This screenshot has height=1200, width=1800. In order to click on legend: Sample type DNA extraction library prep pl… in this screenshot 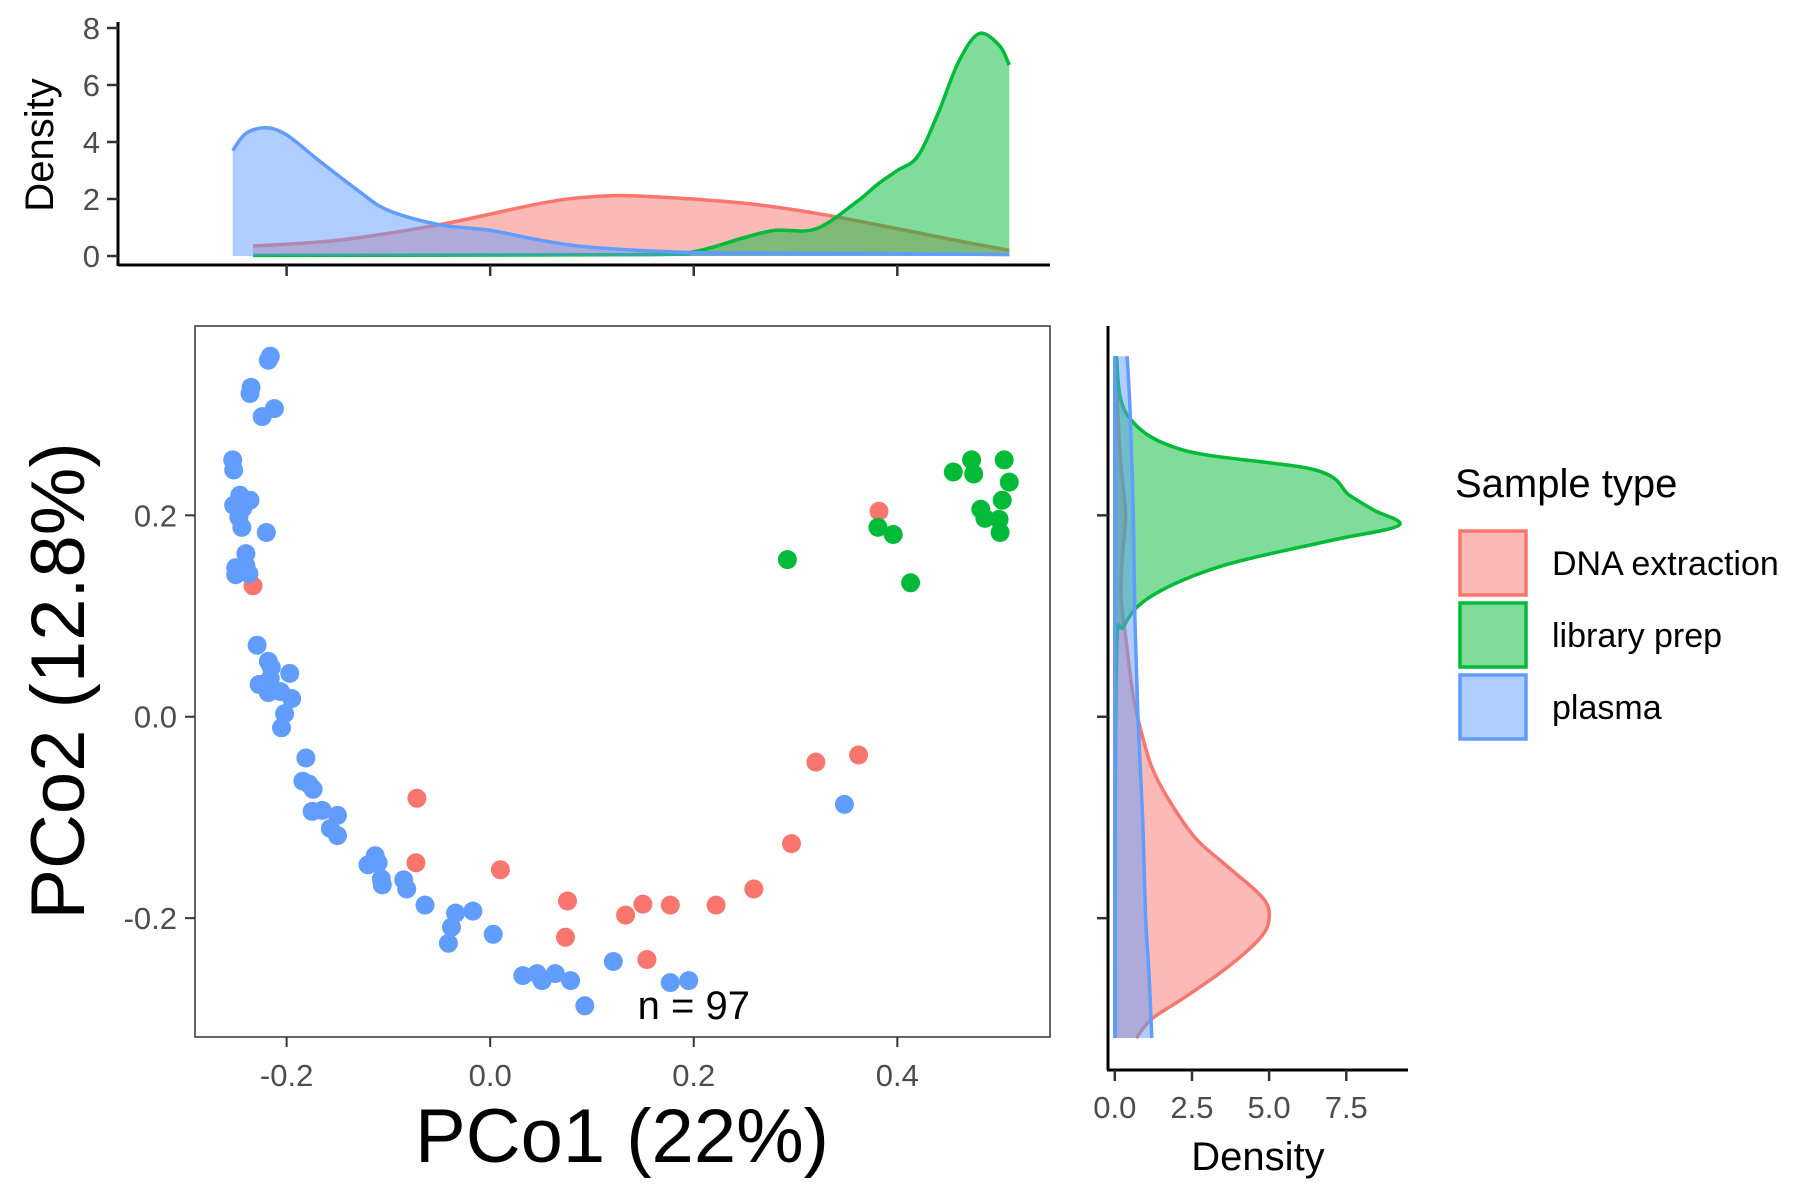, I will do `click(1617, 601)`.